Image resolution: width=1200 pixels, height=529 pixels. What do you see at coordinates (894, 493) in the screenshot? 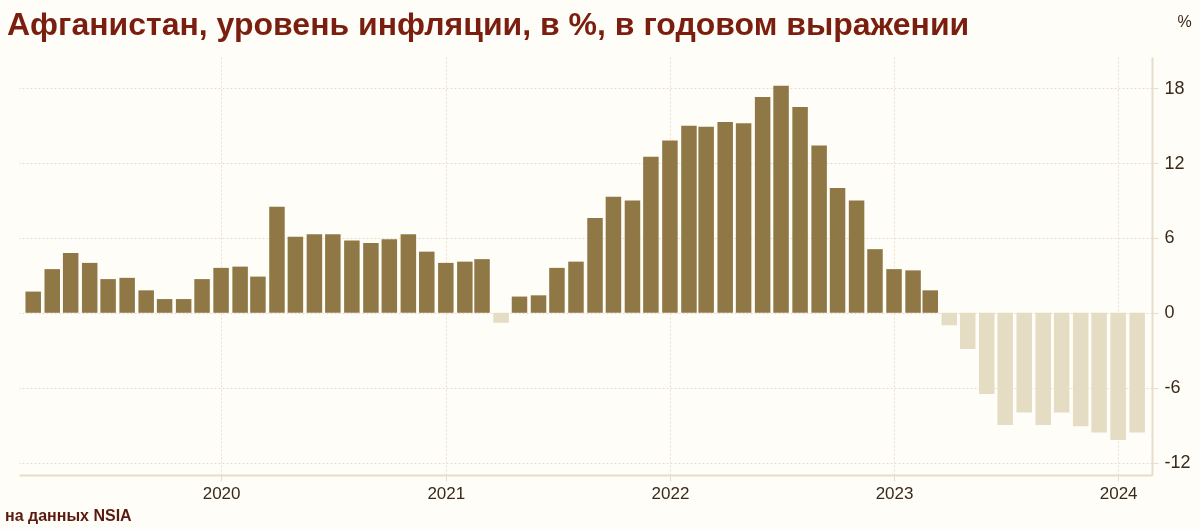
I see `x-tick-label: 2023` at bounding box center [894, 493].